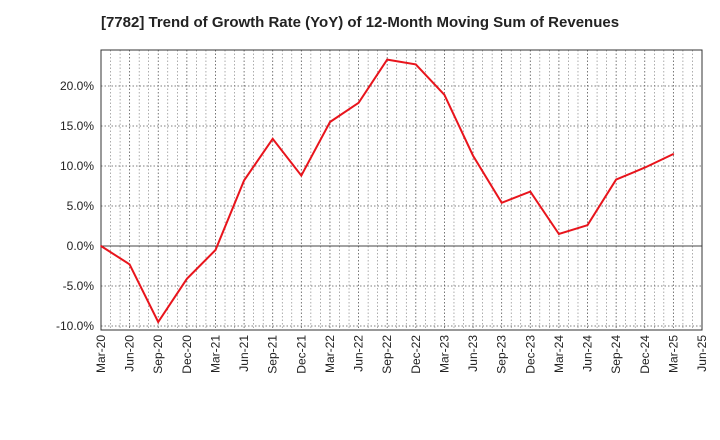  Describe the element at coordinates (81, 206) in the screenshot. I see `y-tick-label: 5.0%` at that location.